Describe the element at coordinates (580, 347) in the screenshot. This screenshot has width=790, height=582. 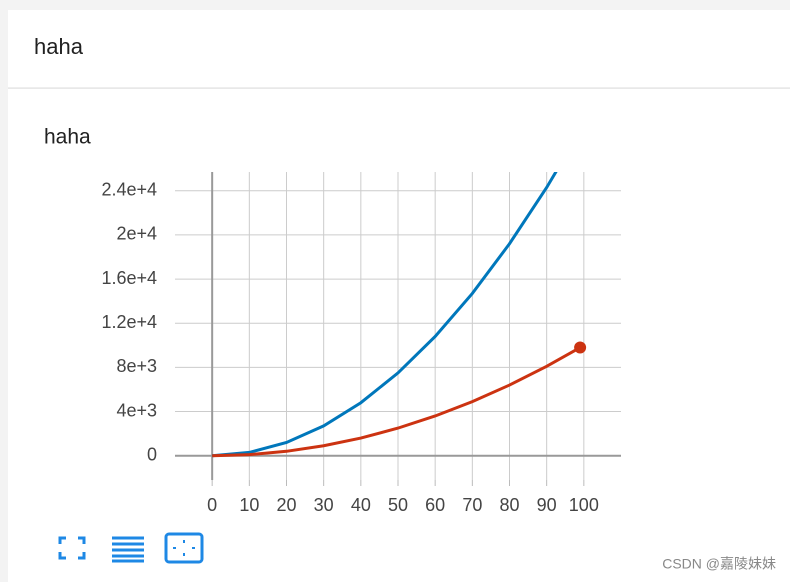
I see `end-point` at that location.